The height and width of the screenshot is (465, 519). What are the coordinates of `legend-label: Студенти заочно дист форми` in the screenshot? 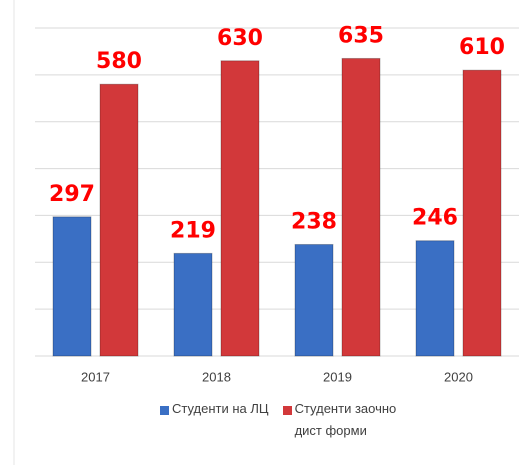 It's located at (345, 419).